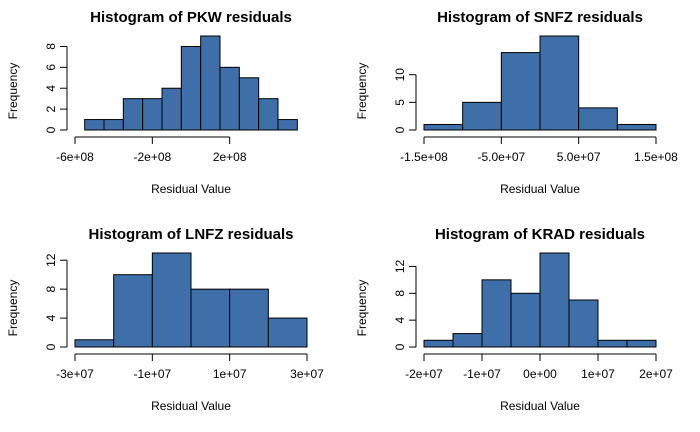 This screenshot has width=700, height=432. What do you see at coordinates (230, 157) in the screenshot?
I see `x-tick-label: 2e+08` at bounding box center [230, 157].